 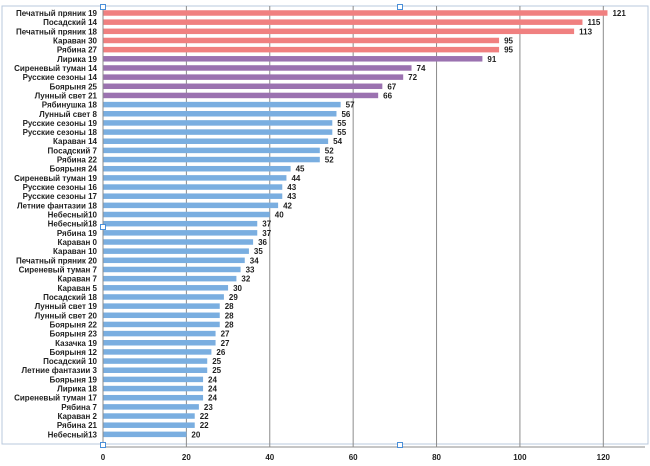 What do you see at coordinates (66, 95) in the screenshot?
I see `category-label: Лунный свет 21` at bounding box center [66, 95].